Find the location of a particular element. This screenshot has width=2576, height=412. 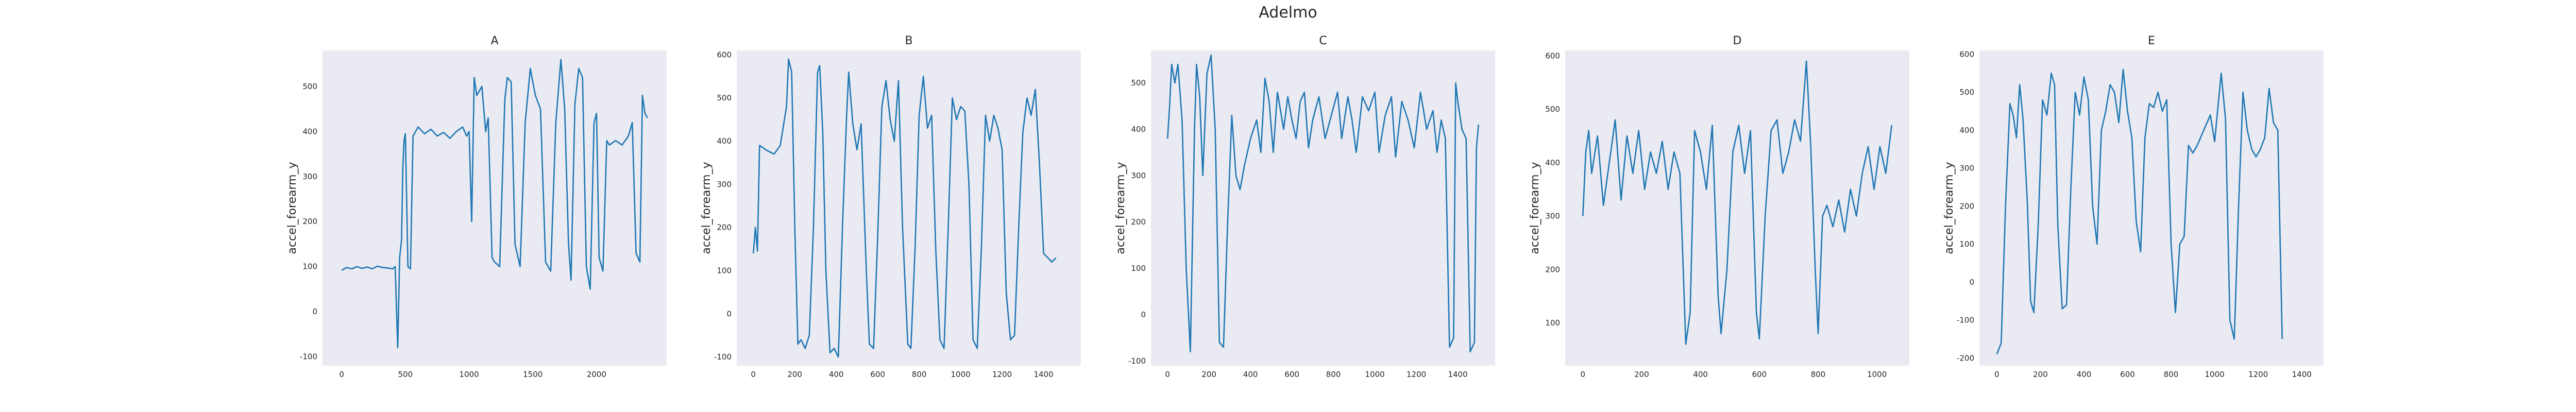

panel-title: A is located at coordinates (494, 41).